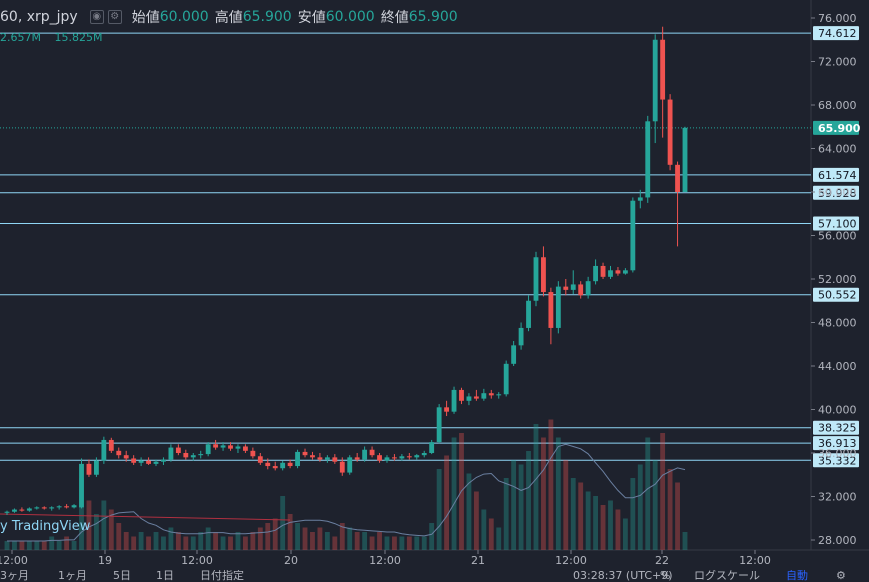 The width and height of the screenshot is (869, 582). I want to click on tradingview-watermark: y TradingView, so click(45, 526).